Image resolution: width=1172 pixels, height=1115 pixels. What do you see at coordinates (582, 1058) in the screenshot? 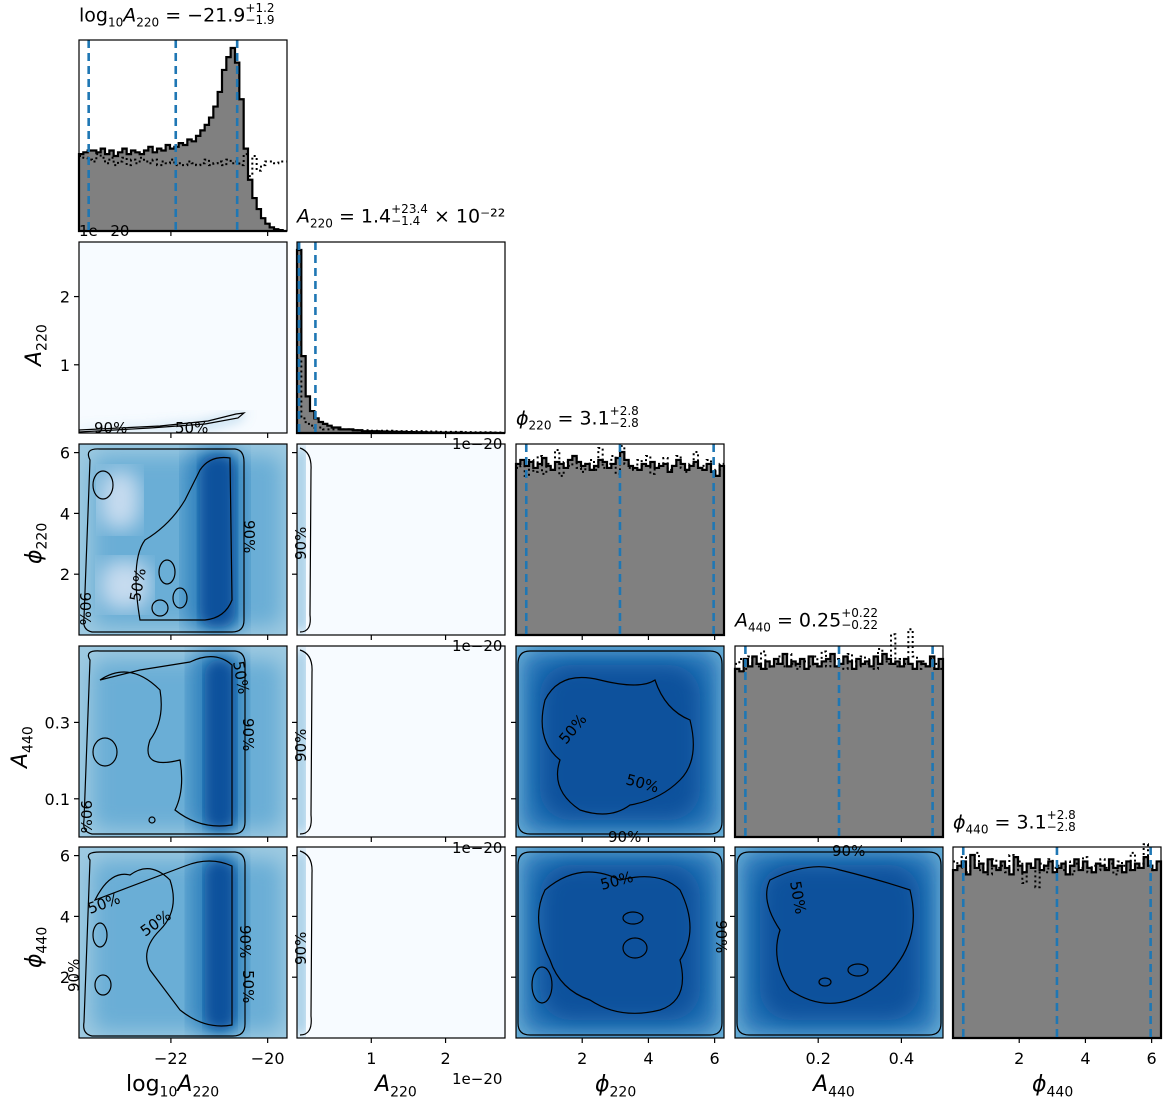
I see `xtick-label-phi220: 2` at bounding box center [582, 1058].